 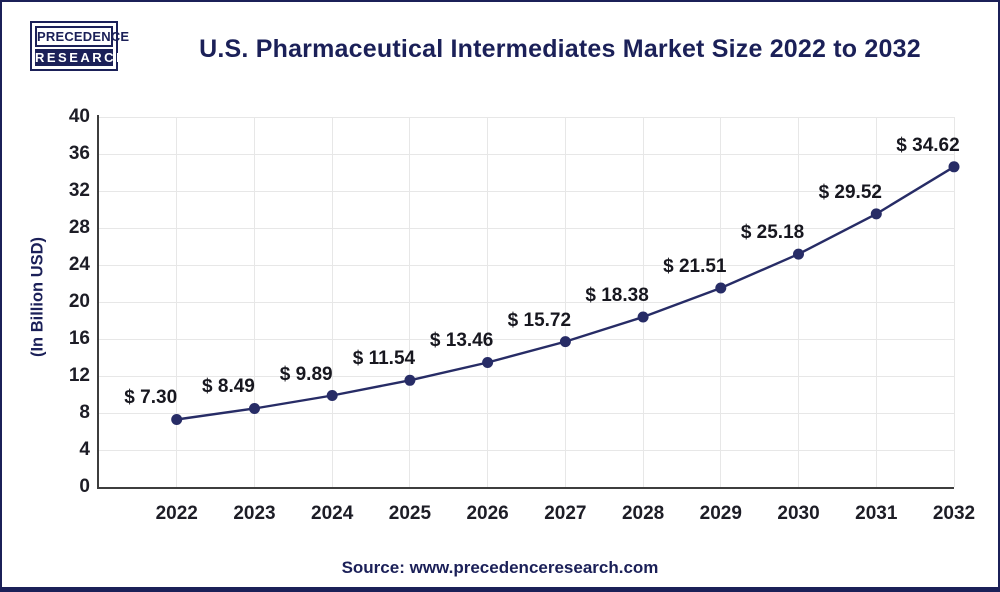 What do you see at coordinates (306, 374) in the screenshot?
I see `data-point-label: $ 9.89` at bounding box center [306, 374].